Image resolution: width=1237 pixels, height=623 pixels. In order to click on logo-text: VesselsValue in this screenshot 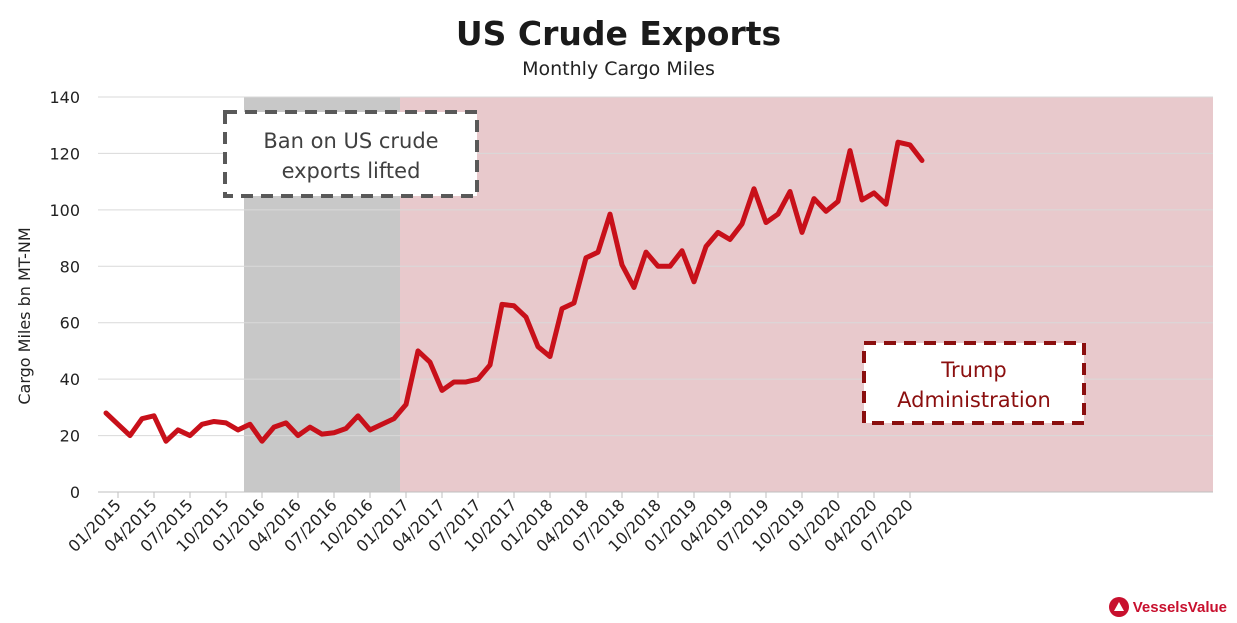, I will do `click(1179, 607)`.